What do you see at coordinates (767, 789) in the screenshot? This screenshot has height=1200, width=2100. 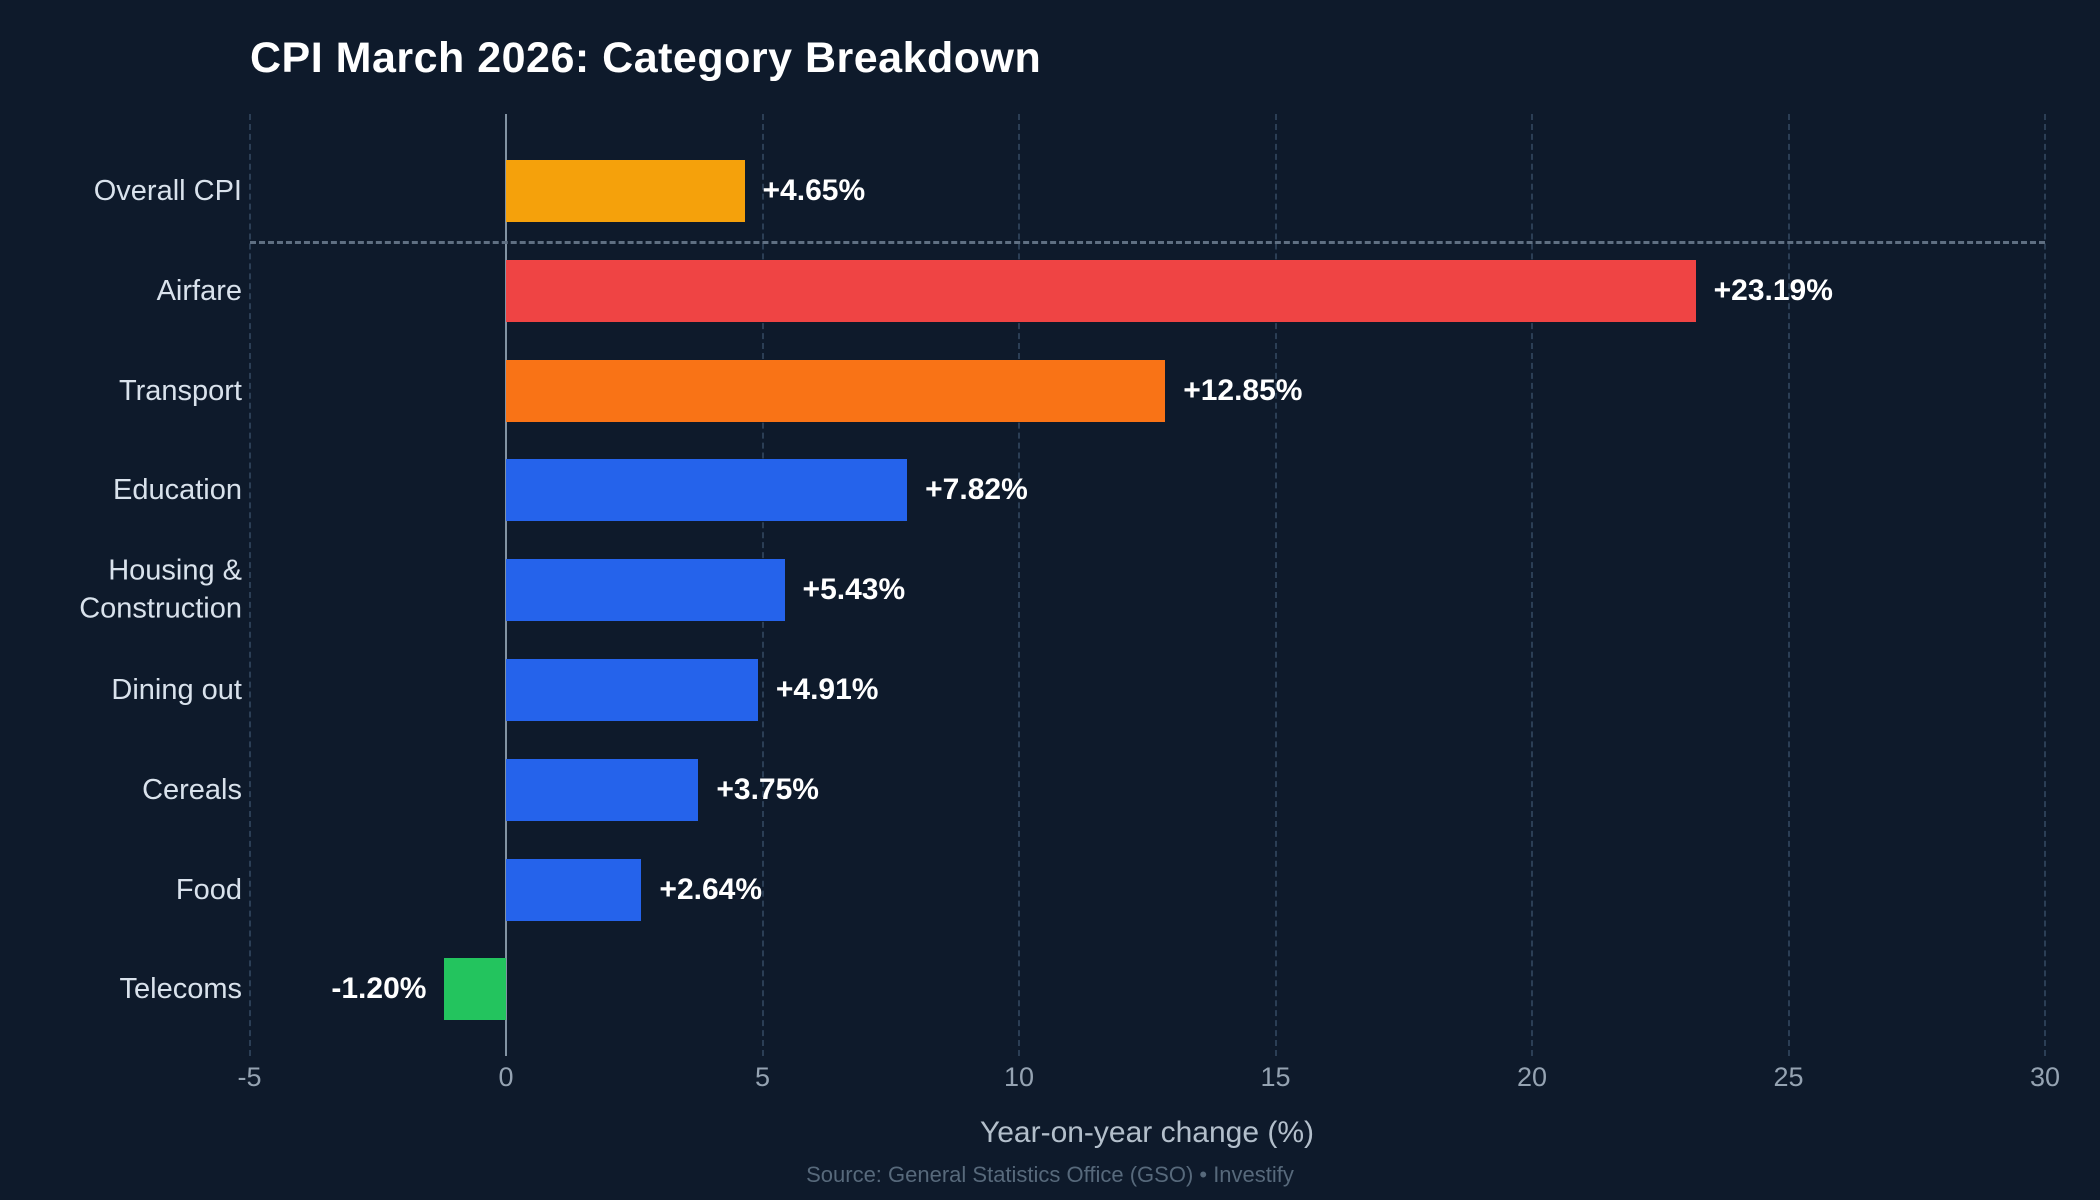 I see `value-label: +3.75%` at bounding box center [767, 789].